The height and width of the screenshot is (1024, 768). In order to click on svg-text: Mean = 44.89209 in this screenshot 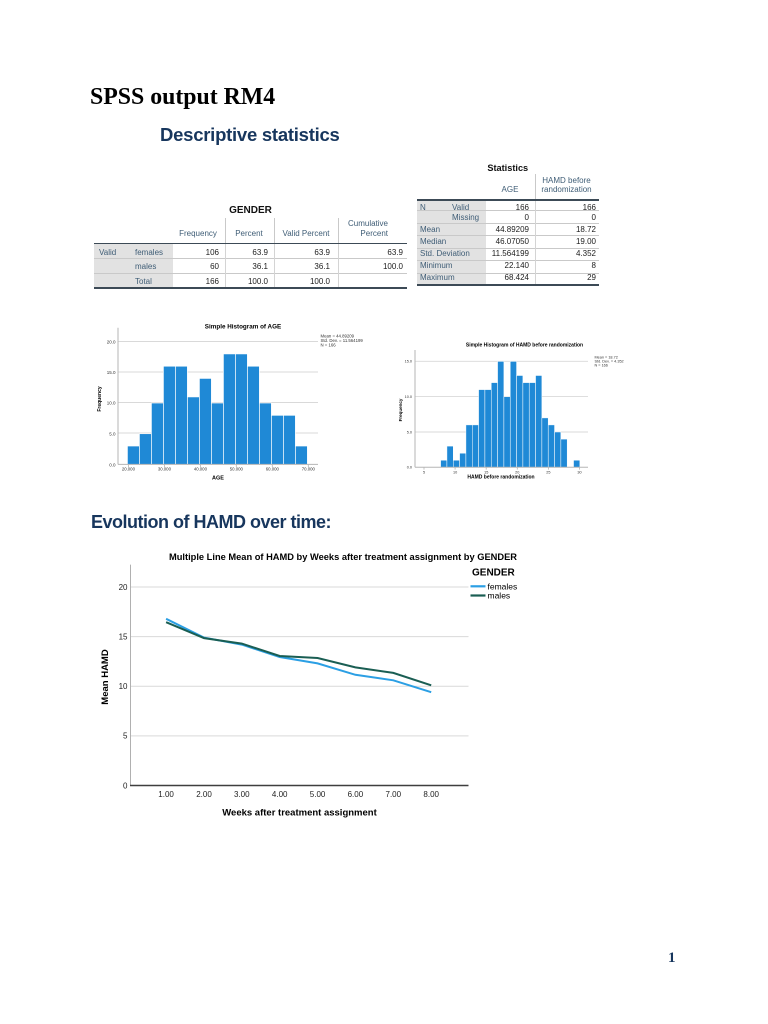, I will do `click(338, 336)`.